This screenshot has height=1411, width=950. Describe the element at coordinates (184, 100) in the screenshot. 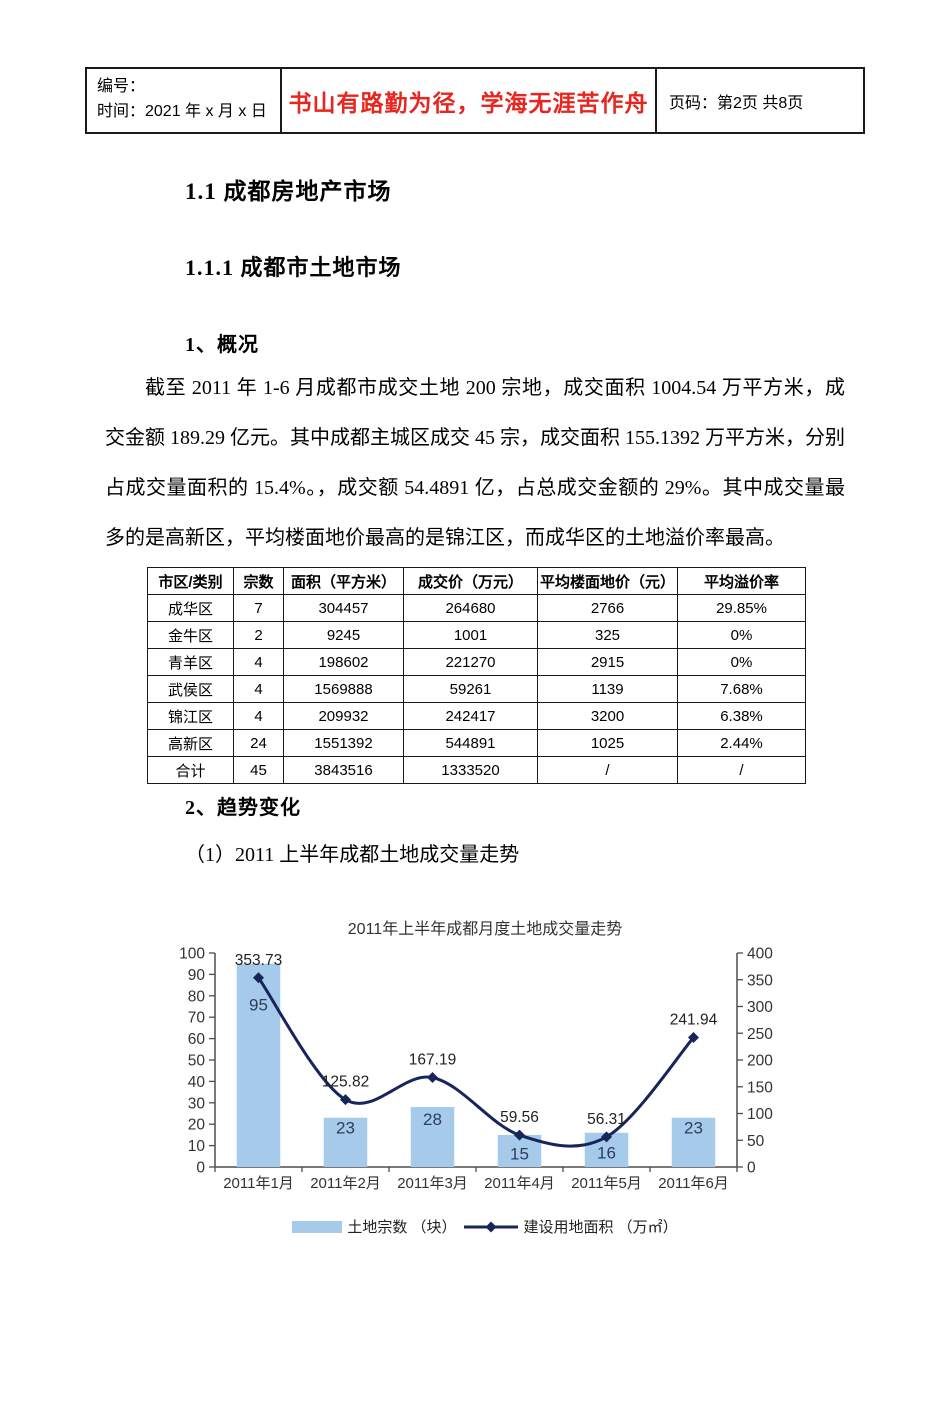

I see `header-meta: 编号： 时间：2021 年 x 月 x 日` at that location.